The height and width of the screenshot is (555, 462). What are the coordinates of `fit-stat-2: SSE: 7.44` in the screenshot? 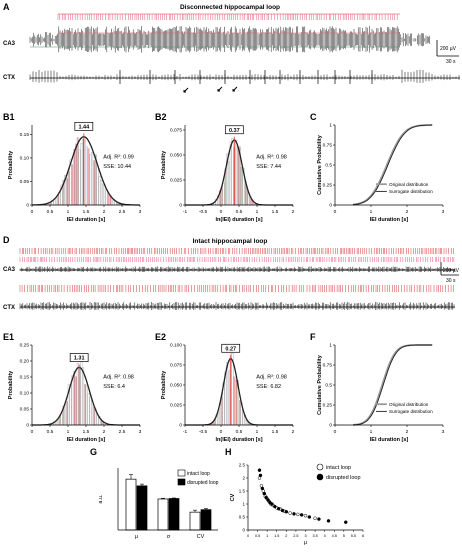 It's located at (268, 167).